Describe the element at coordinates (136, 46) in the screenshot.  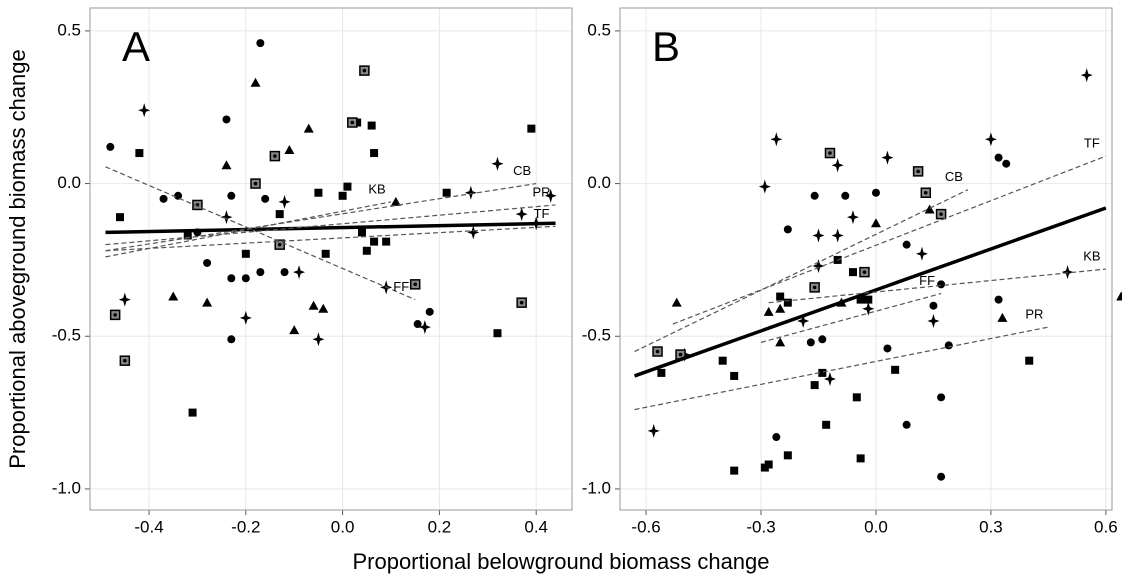
I see `panel-label: A` at that location.